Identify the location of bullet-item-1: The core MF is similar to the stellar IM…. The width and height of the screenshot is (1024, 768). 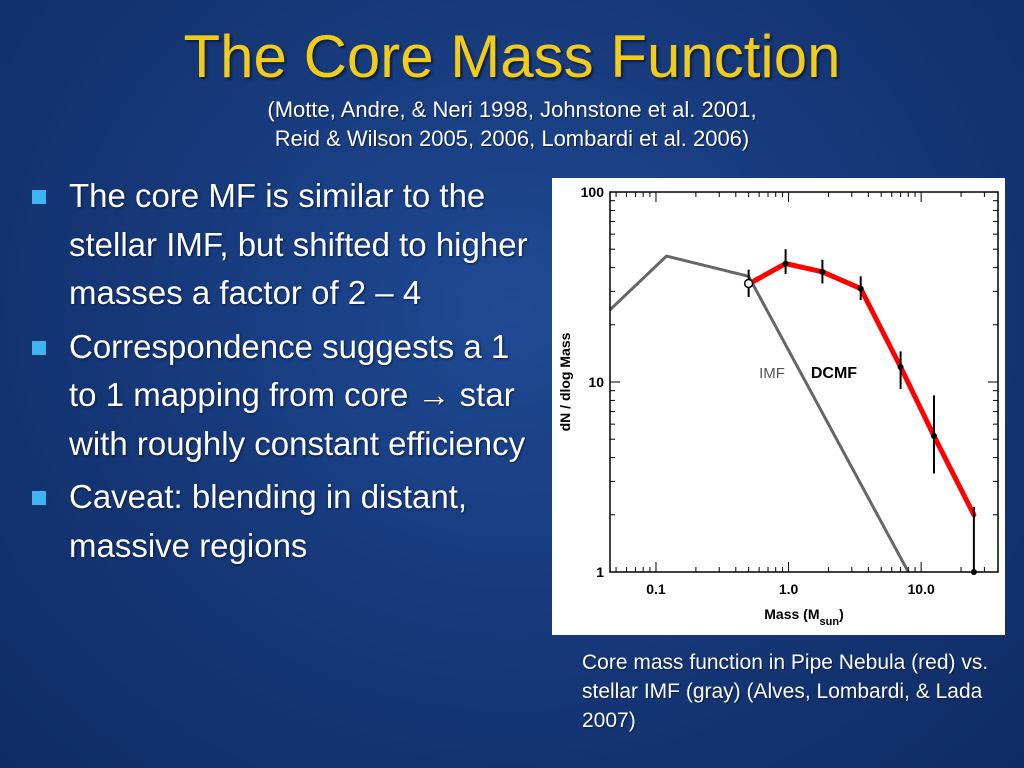
(282, 245).